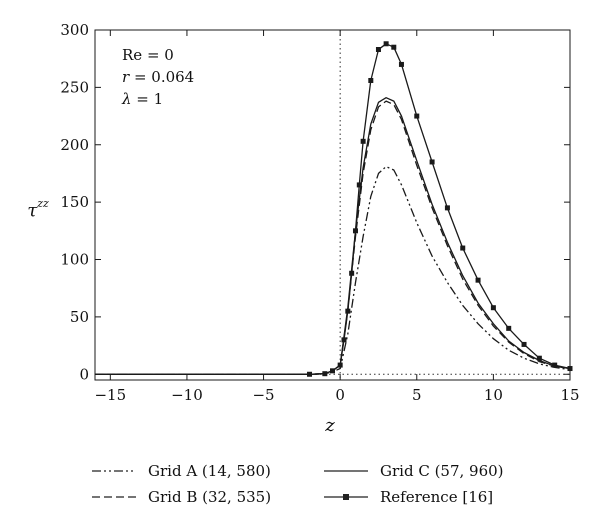 Image resolution: width=600 pixels, height=527 pixels. I want to click on y-tick-label-4: 200, so click(74, 145).